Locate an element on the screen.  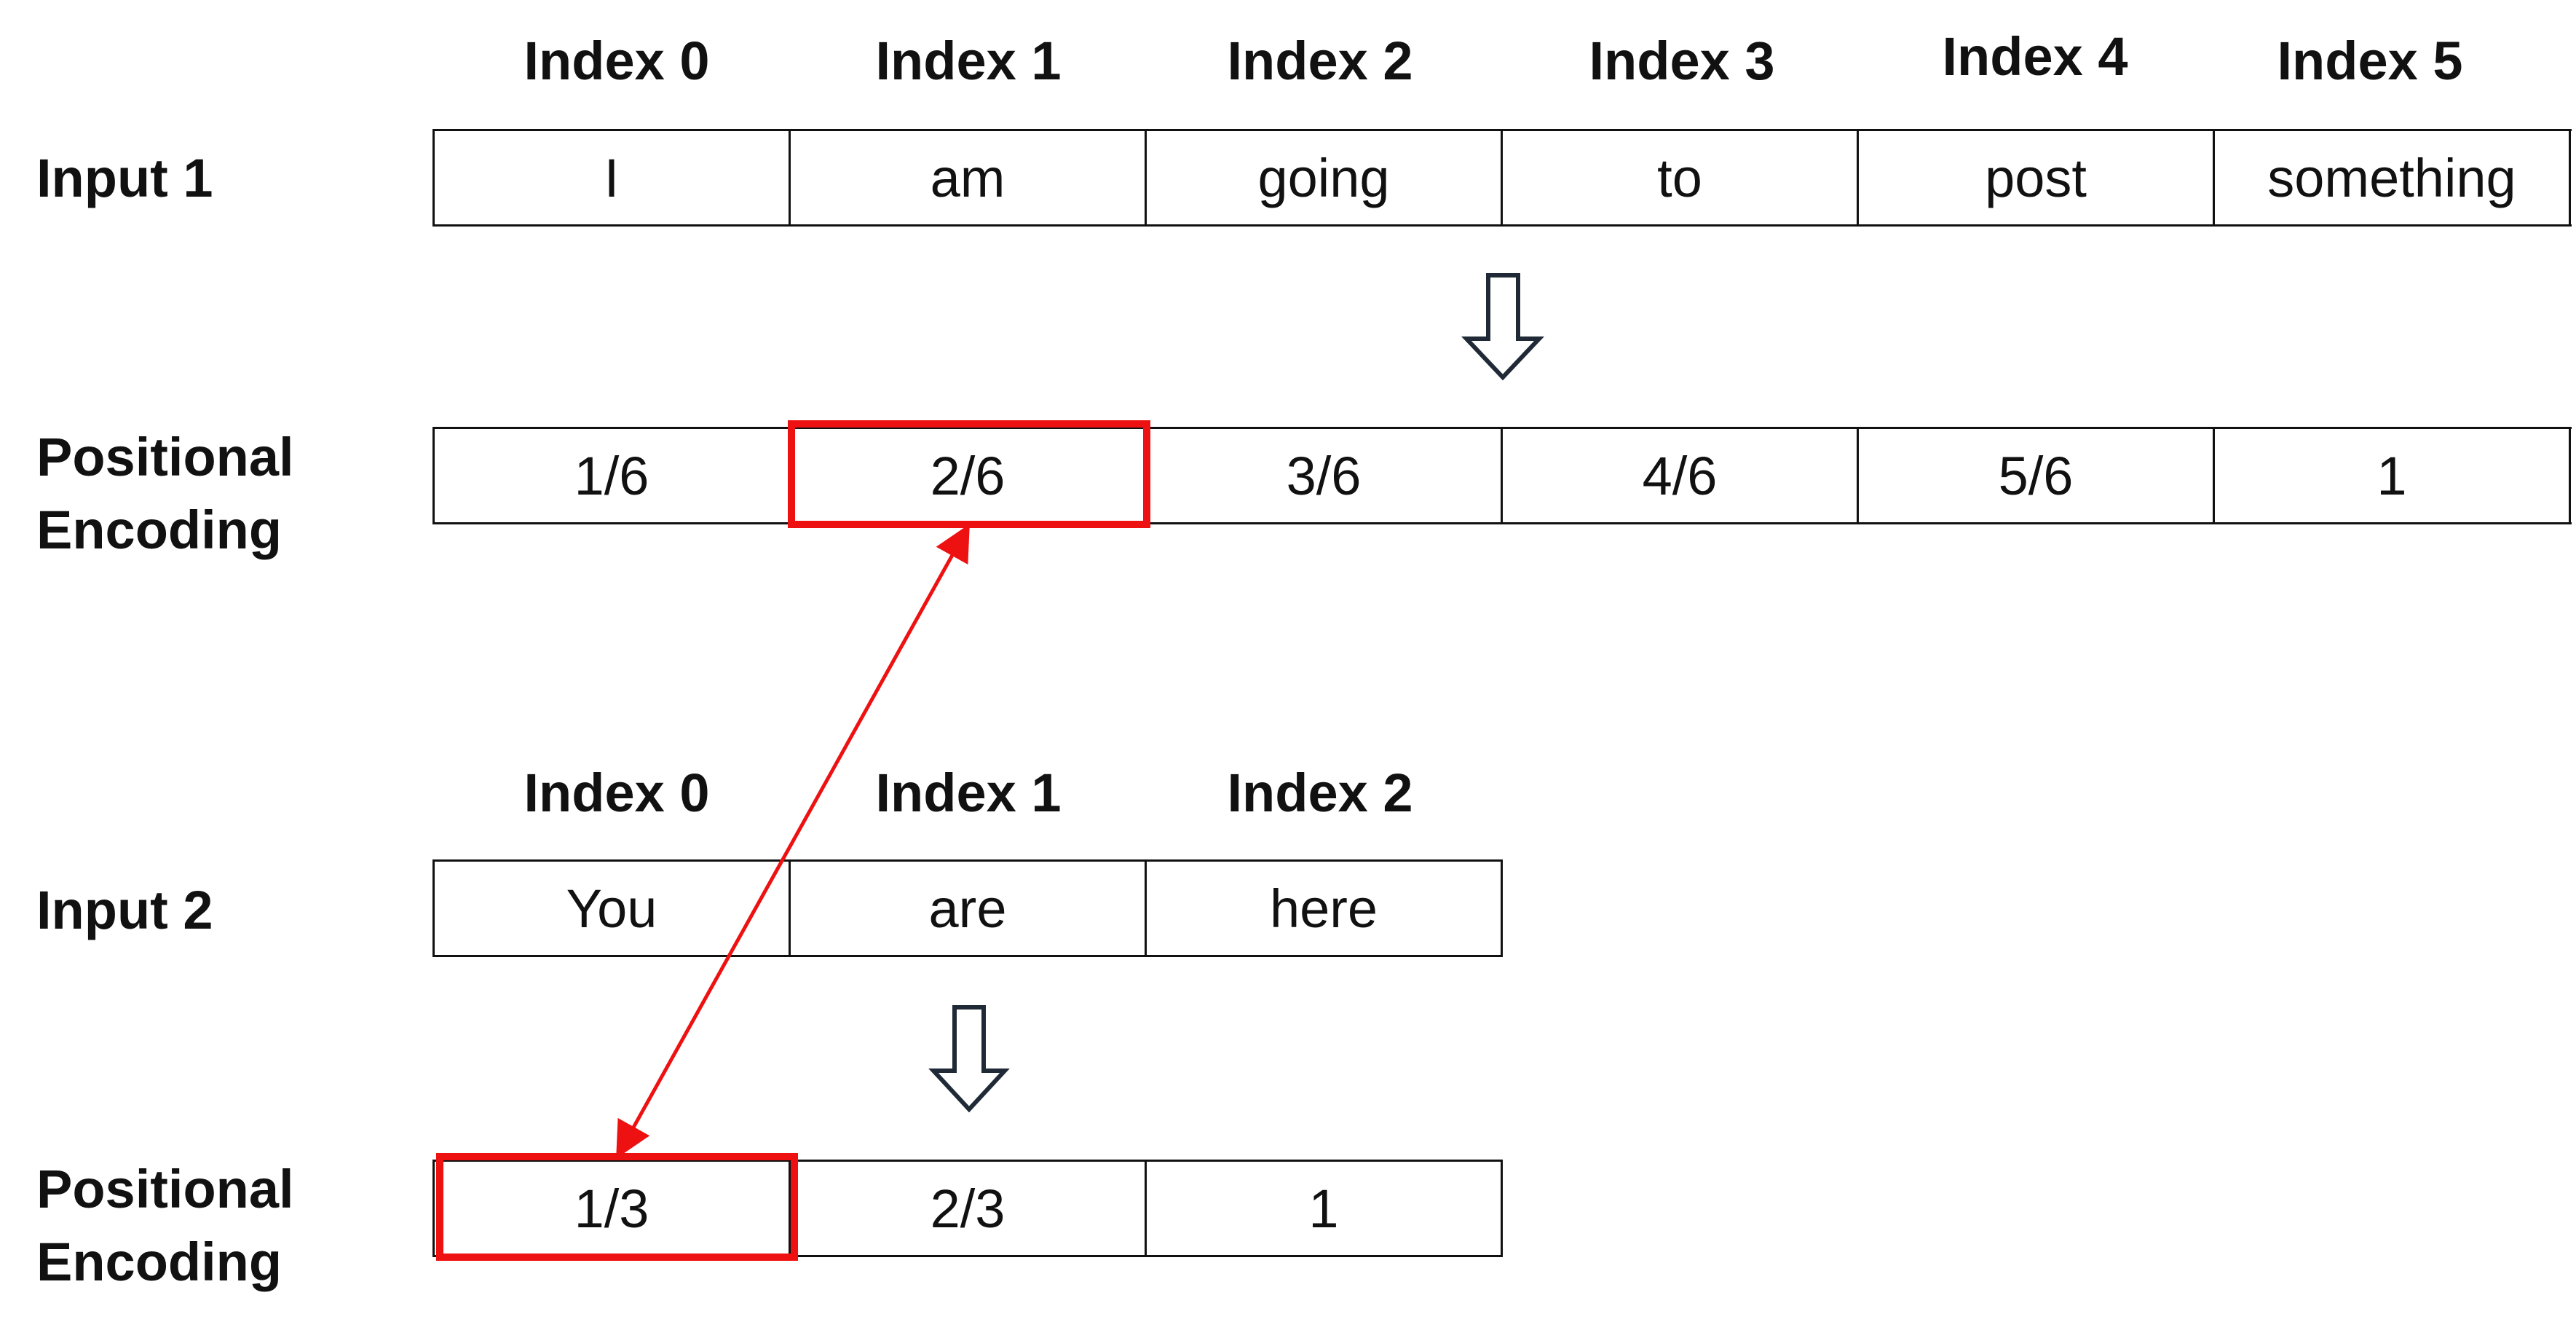
index-label: Index 0 is located at coordinates (617, 61).